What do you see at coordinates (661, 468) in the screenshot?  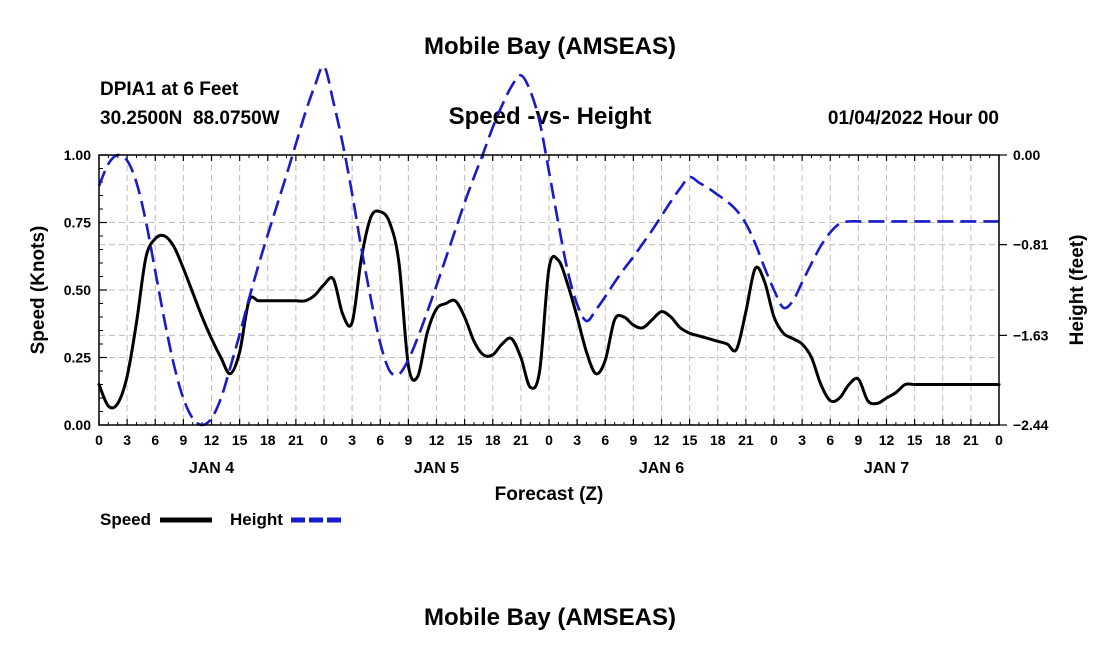 I see `day-label: JAN 6` at bounding box center [661, 468].